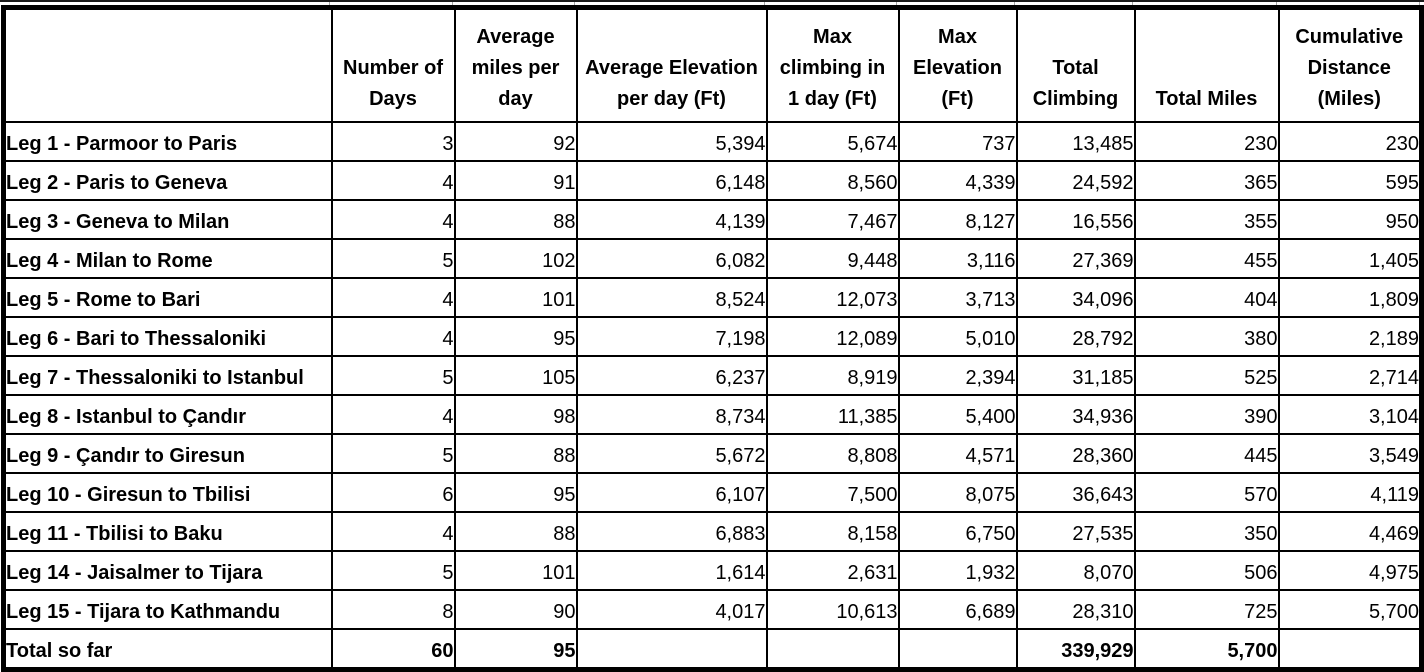 This screenshot has height=672, width=1424. What do you see at coordinates (832, 531) in the screenshot?
I see `cell-max-climbing-in-1-day-ft: 8,158` at bounding box center [832, 531].